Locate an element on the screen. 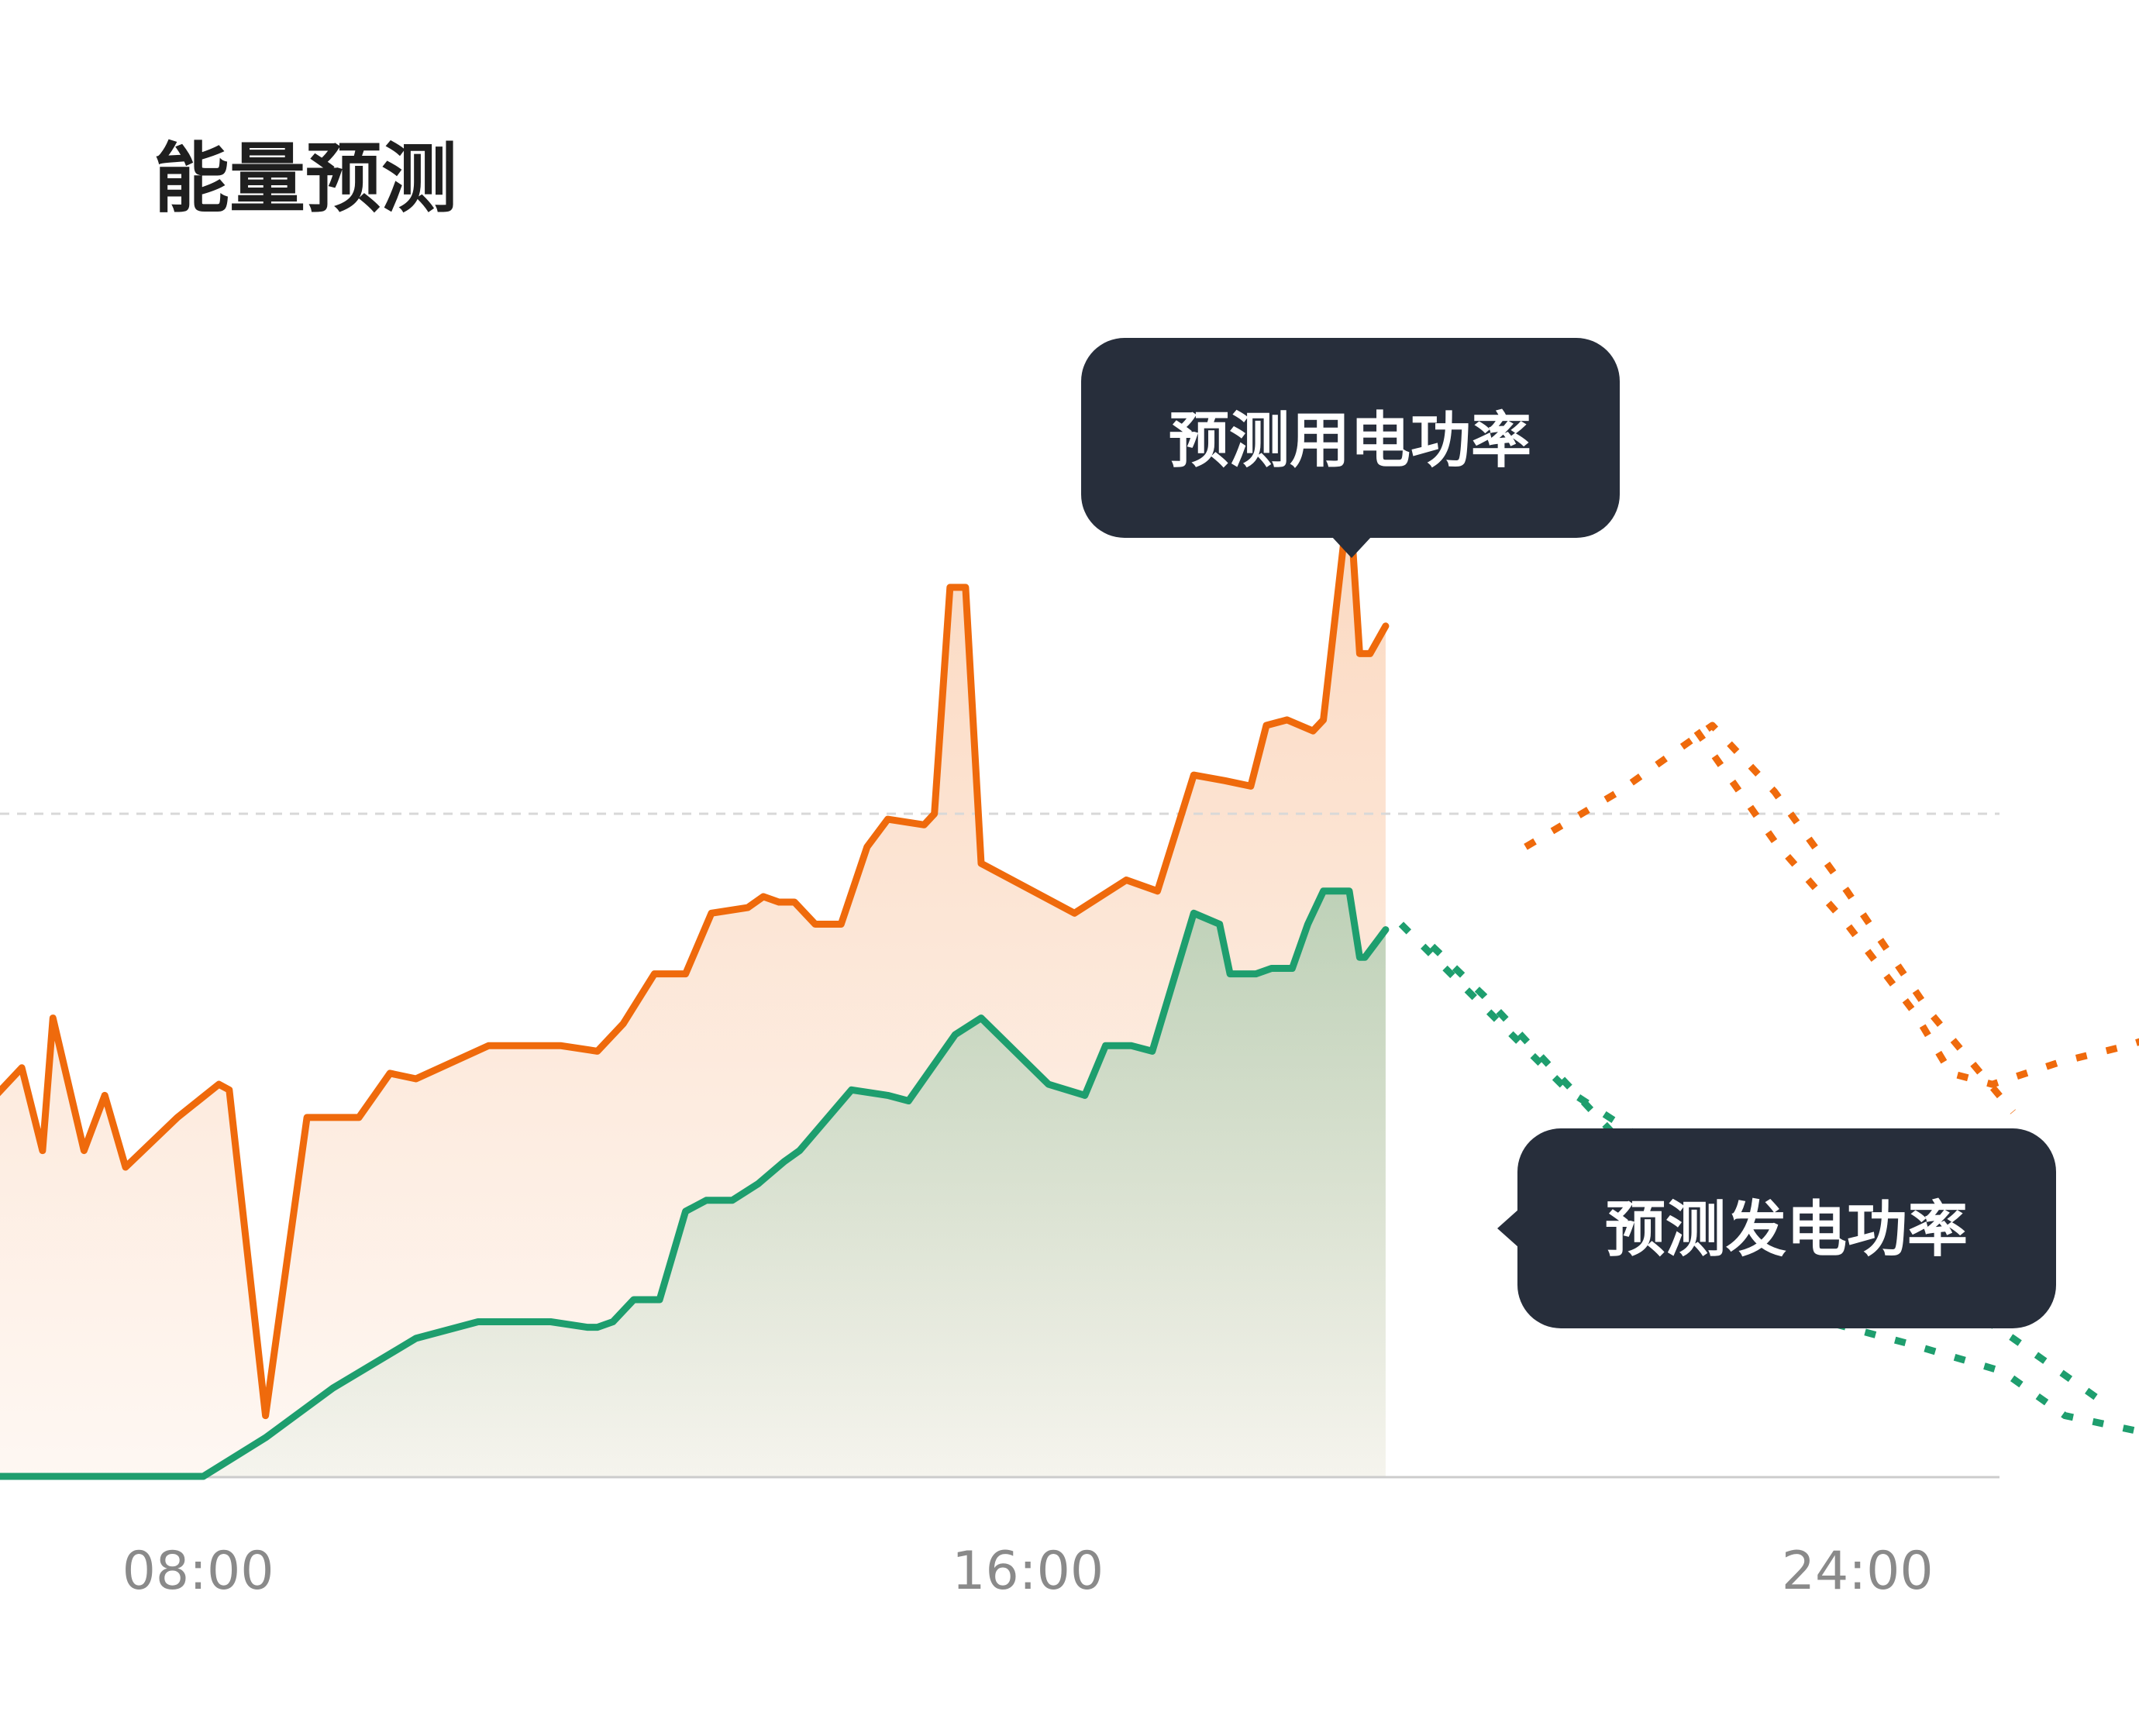 The height and width of the screenshot is (1736, 2139). consumption_forecast_b-line is located at coordinates (1916, 908).